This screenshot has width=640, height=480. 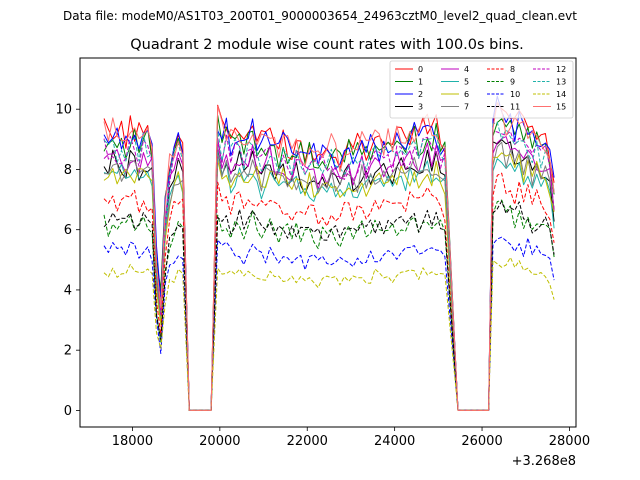 I want to click on legend-label-4: 4, so click(x=466, y=69).